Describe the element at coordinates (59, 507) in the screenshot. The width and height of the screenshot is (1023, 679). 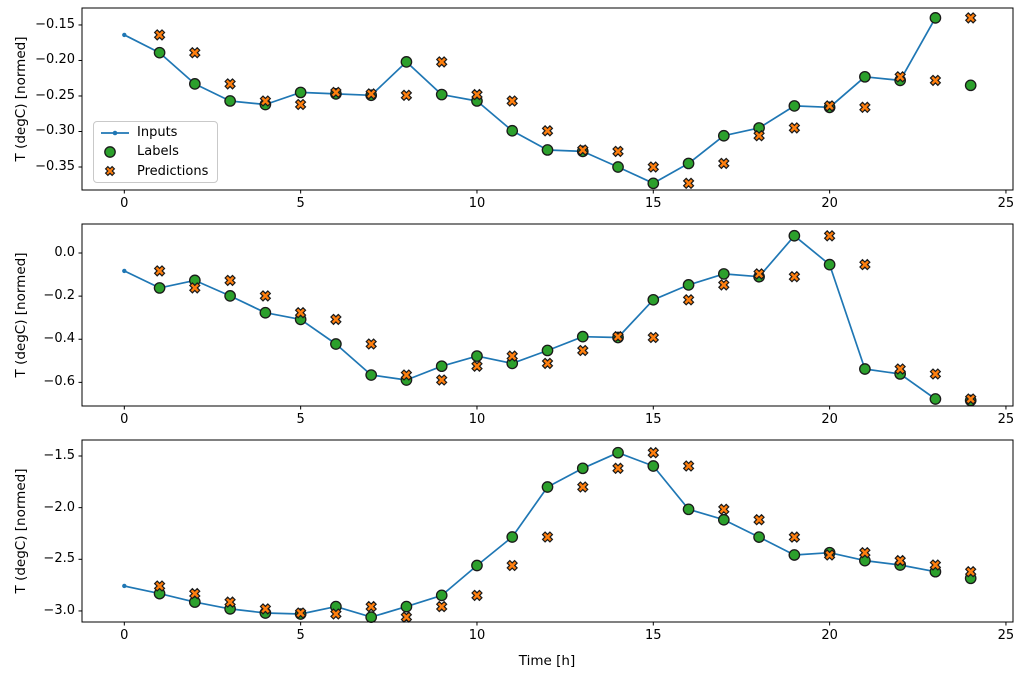
I see `y-tick-label: −2.0` at that location.